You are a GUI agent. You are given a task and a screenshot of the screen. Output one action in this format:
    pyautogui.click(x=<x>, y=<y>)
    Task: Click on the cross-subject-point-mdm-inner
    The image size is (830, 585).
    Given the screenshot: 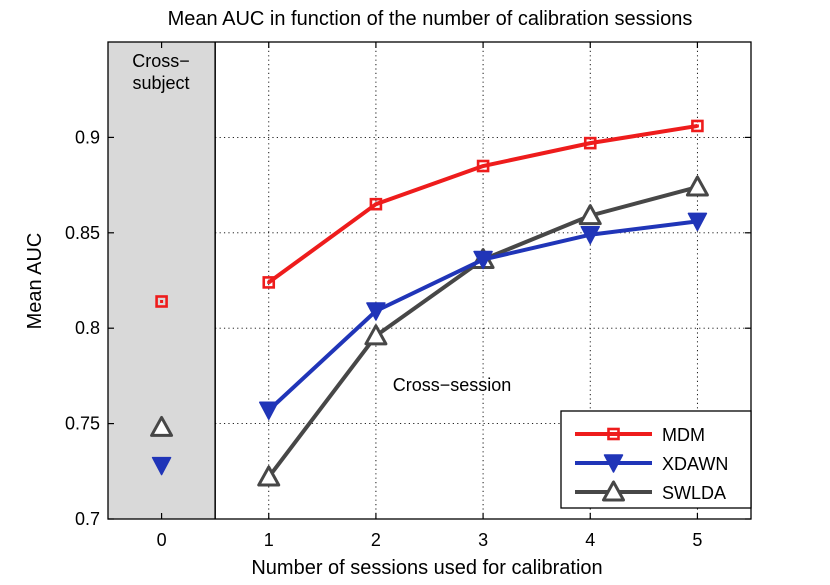 What is the action you would take?
    pyautogui.click(x=162, y=301)
    